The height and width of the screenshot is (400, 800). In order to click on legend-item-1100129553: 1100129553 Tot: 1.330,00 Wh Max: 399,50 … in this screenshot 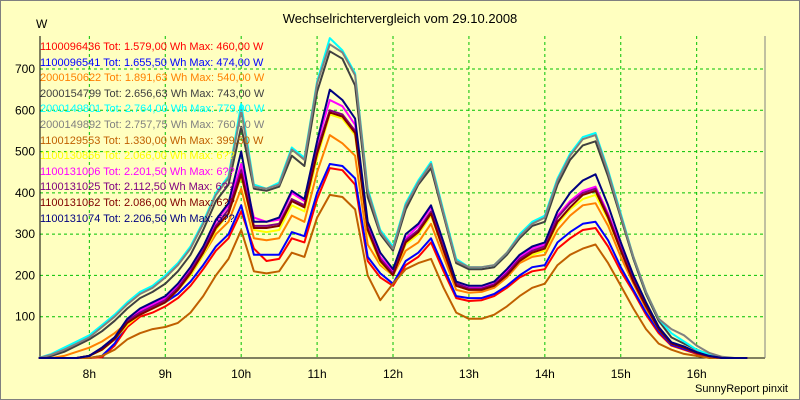, I will do `click(152, 140)`.